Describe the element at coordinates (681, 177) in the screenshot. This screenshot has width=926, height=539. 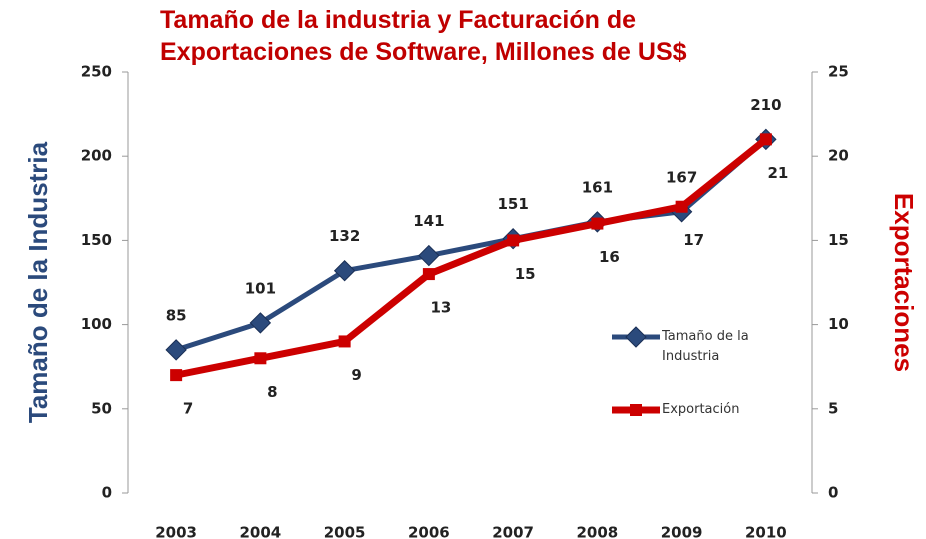
I see `data-label: 167` at that location.